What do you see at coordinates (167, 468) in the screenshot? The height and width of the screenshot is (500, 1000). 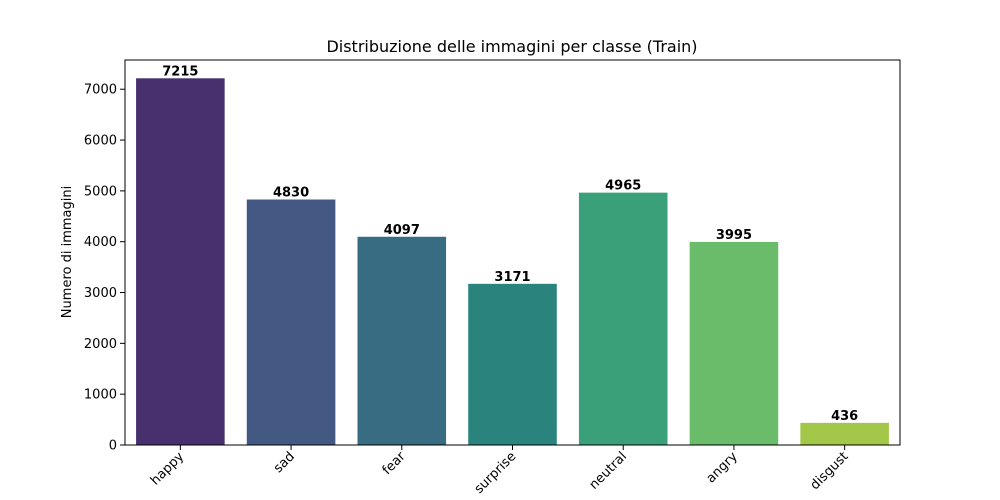 I see `x-tick-label-happy: happy` at bounding box center [167, 468].